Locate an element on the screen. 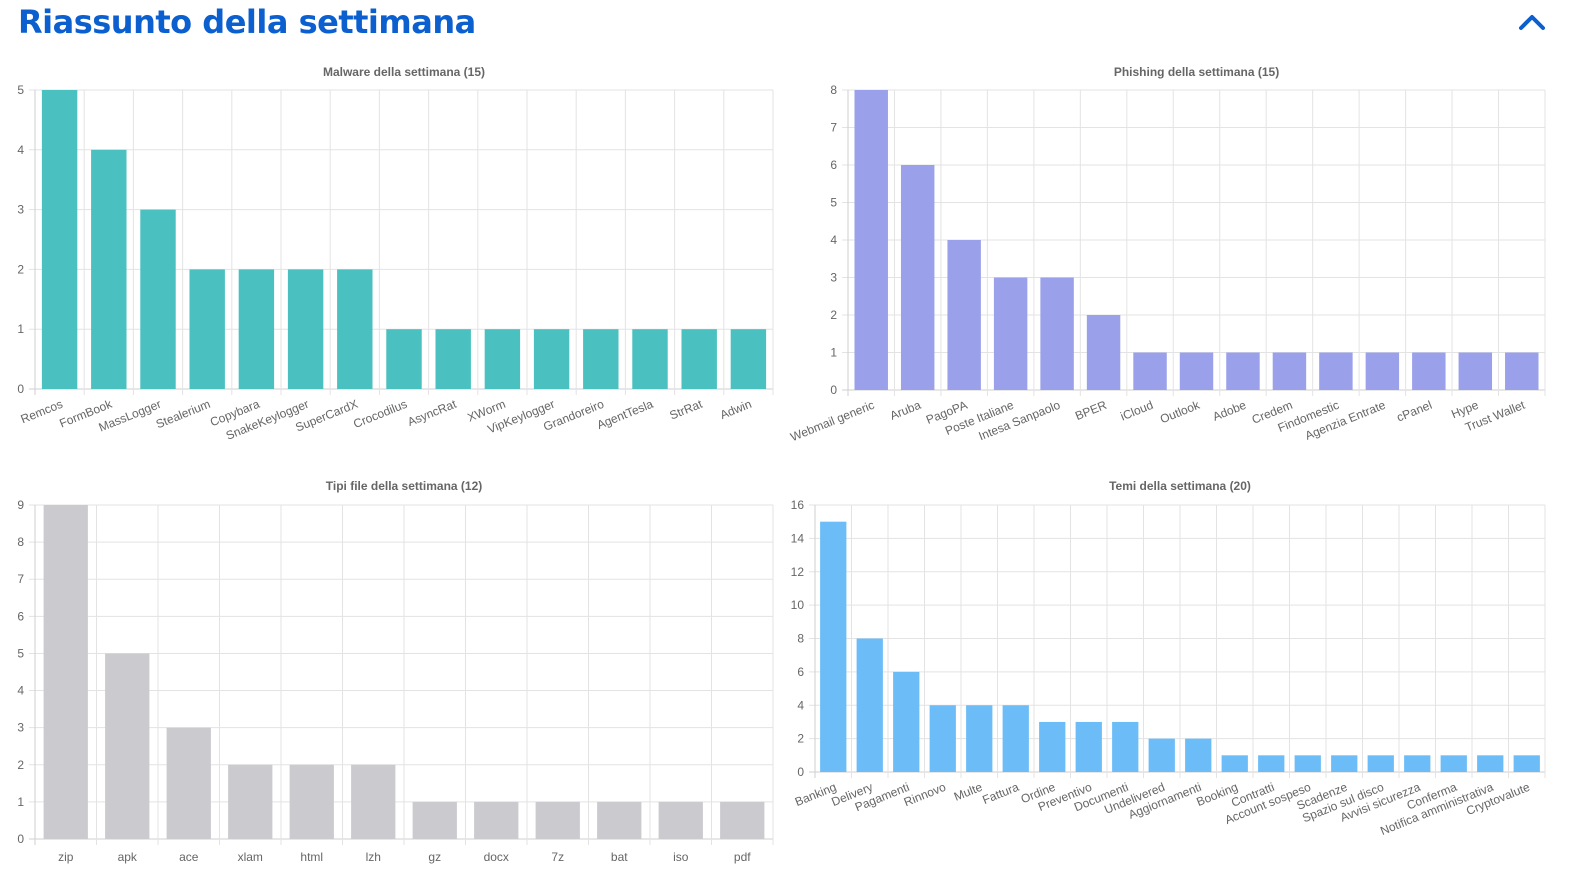 The height and width of the screenshot is (888, 1585). bar-gz is located at coordinates (434, 820).